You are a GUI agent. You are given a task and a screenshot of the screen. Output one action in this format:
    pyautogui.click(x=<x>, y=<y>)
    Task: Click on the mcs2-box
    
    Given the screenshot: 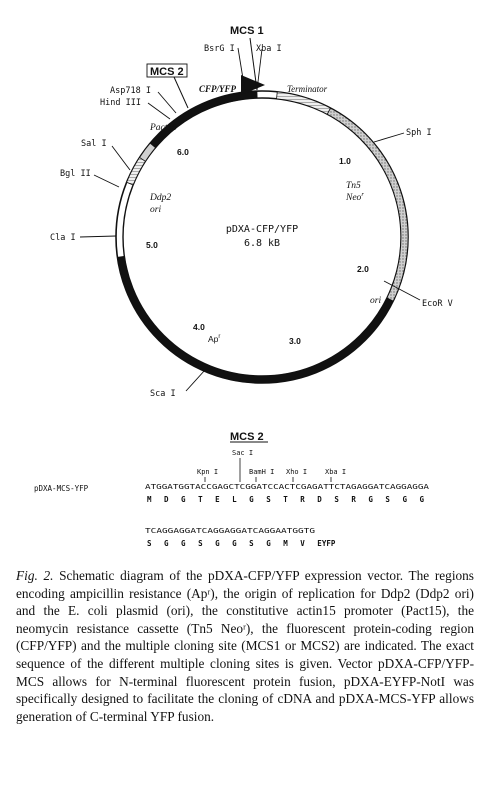 What is the action you would take?
    pyautogui.click(x=167, y=70)
    